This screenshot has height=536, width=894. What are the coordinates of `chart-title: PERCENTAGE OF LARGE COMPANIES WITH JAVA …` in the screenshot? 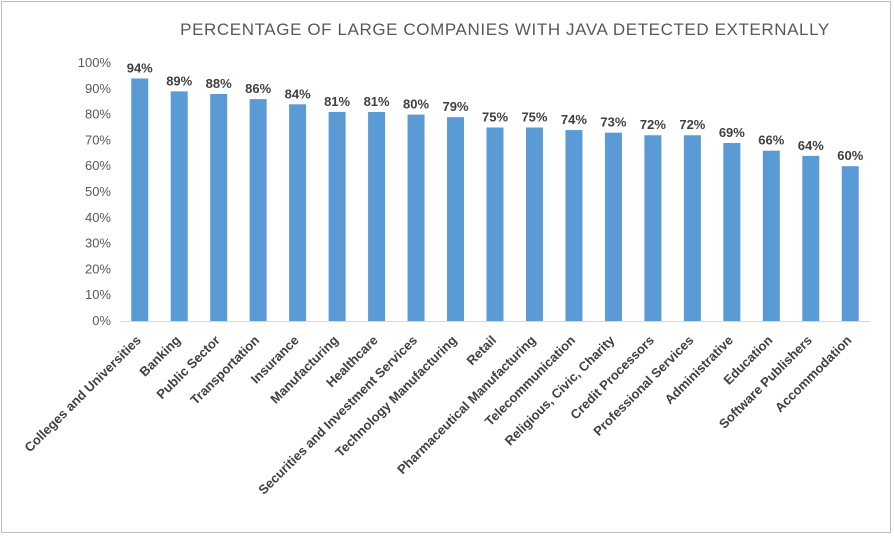 It's located at (505, 29).